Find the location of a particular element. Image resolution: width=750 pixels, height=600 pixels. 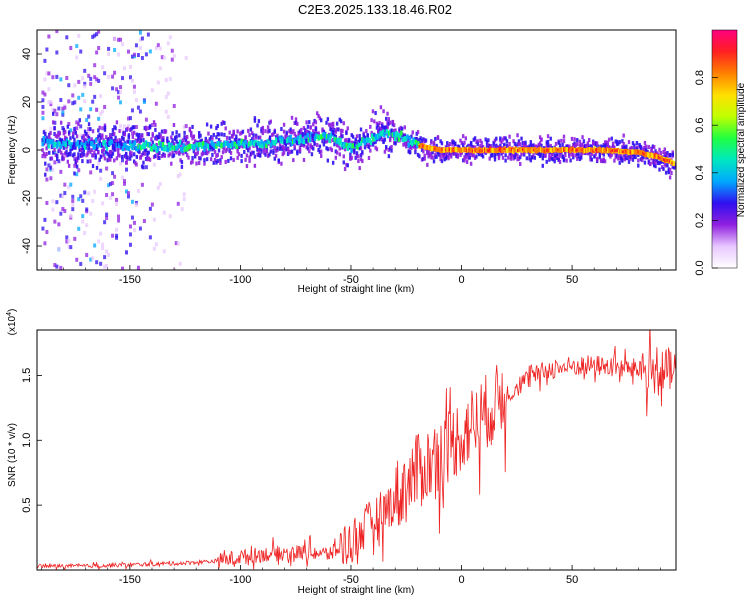

x-tick-label: -100 is located at coordinates (240, 580).